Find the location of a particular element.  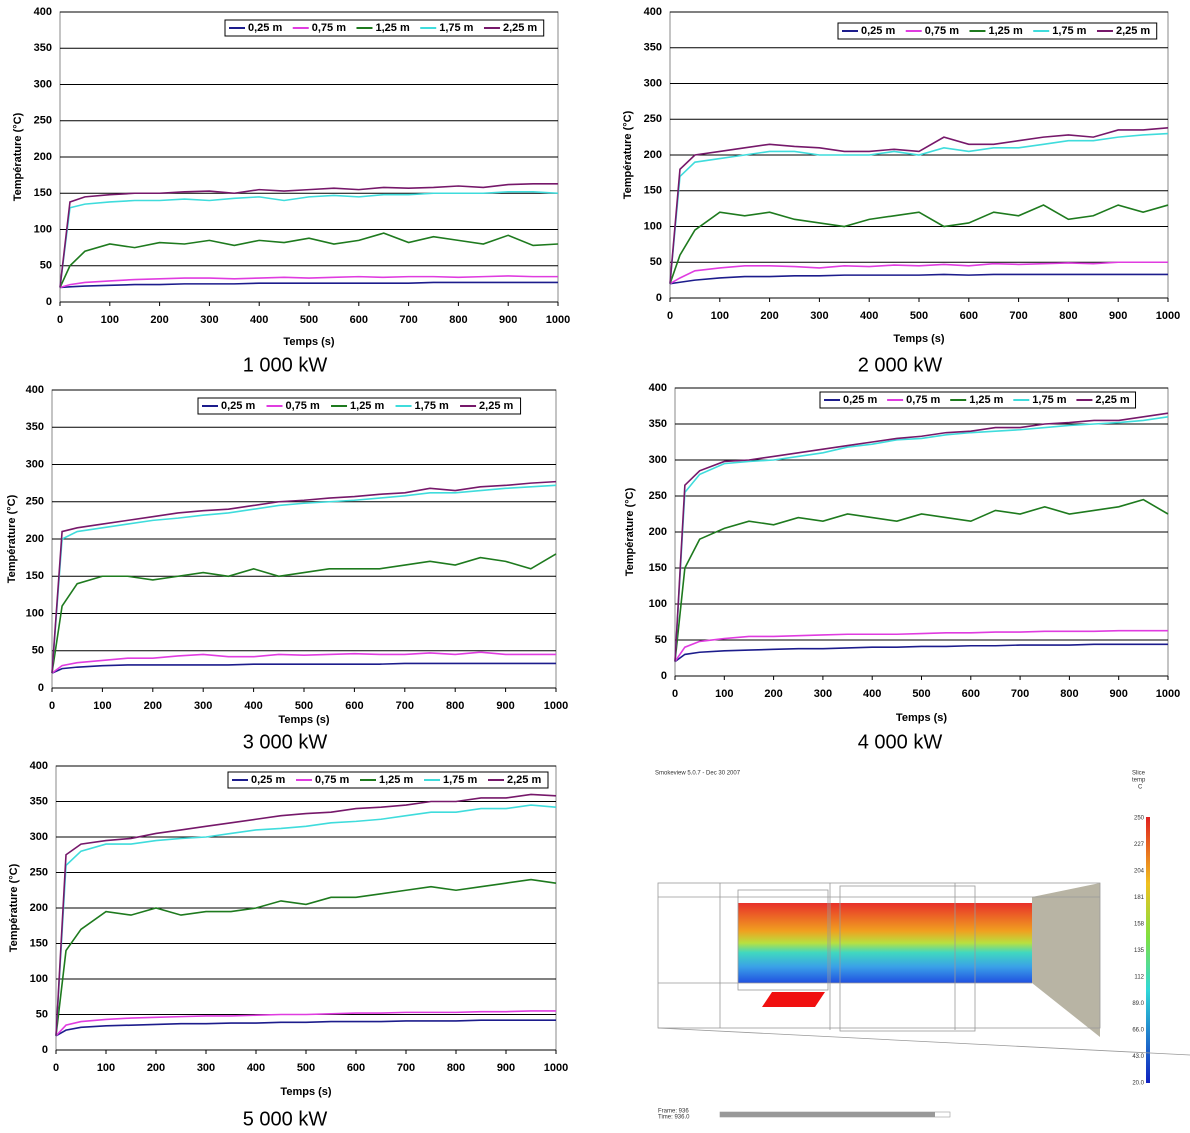

chart-caption: 5 000 kW is located at coordinates (285, 1119).